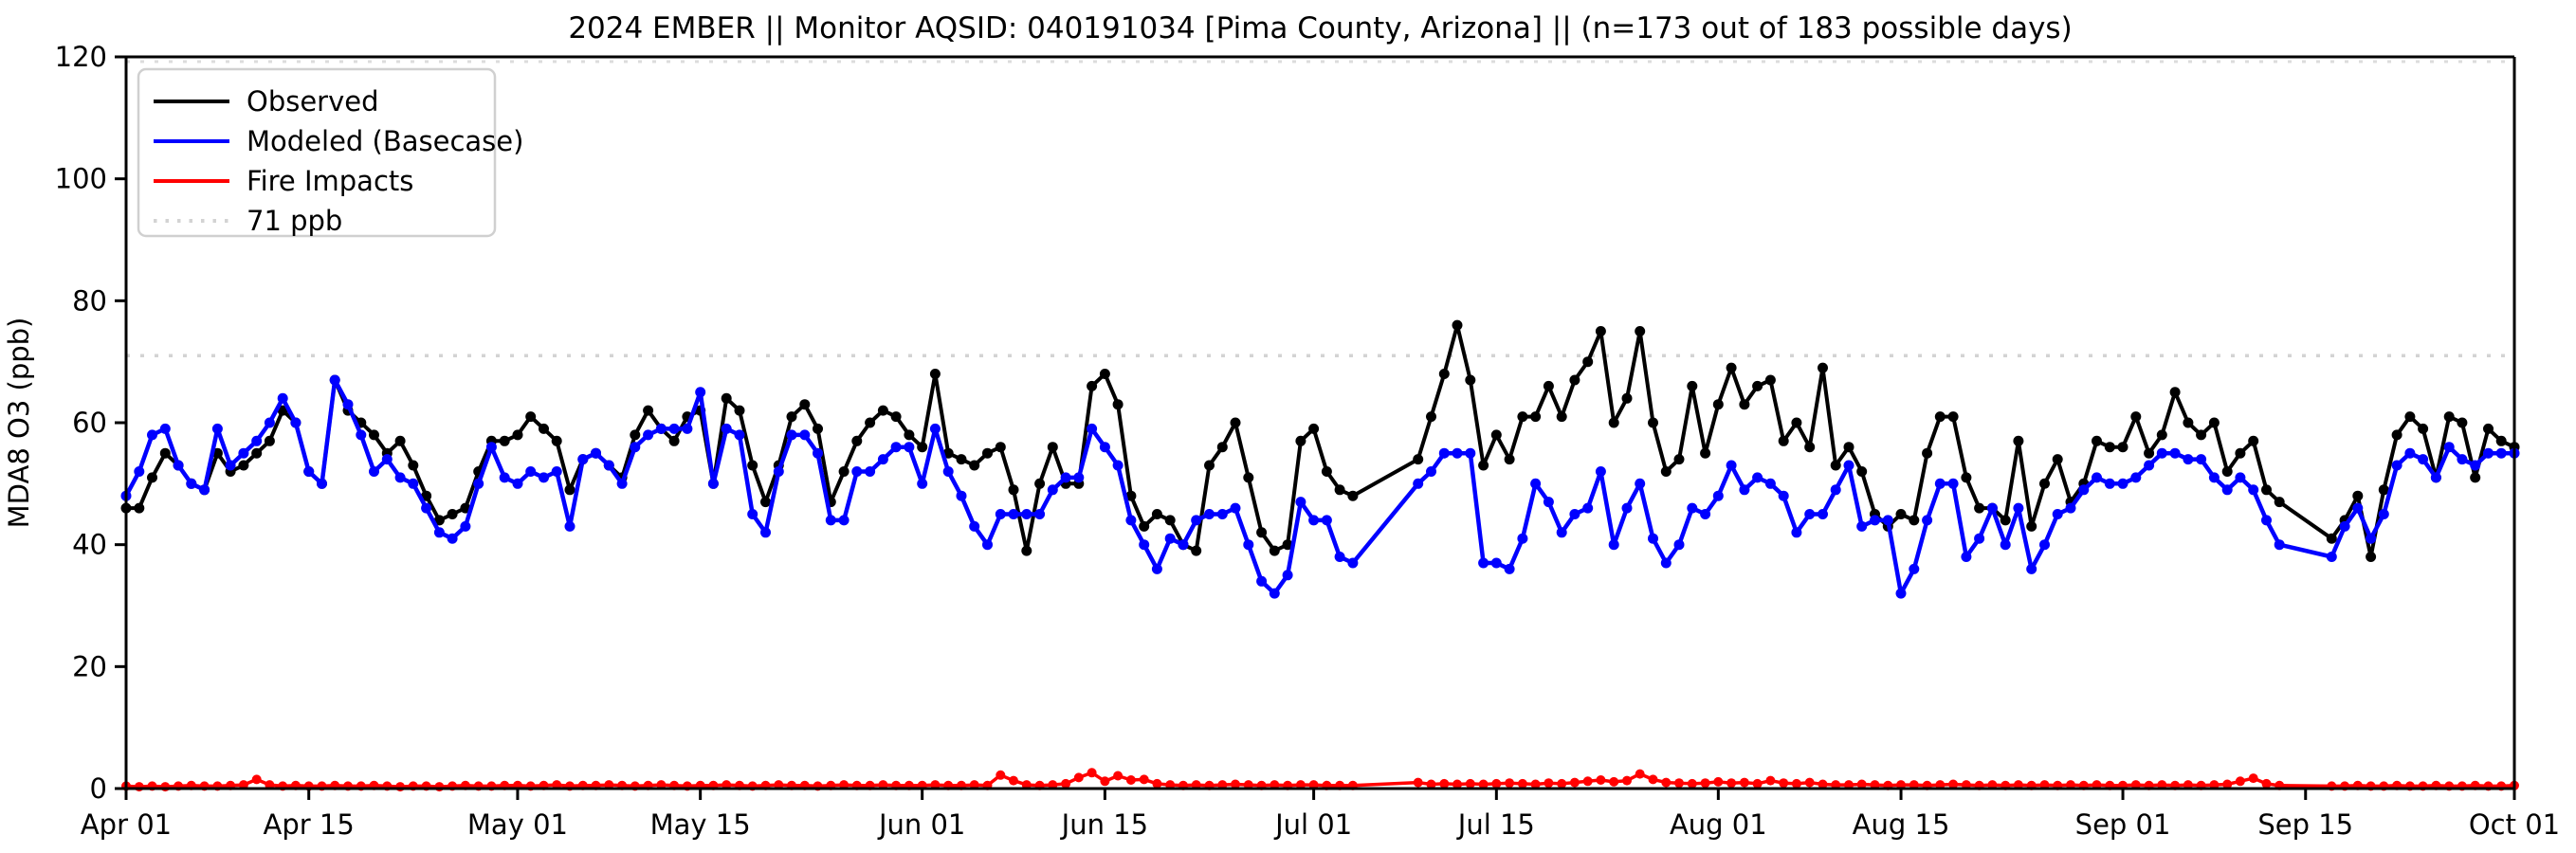  Describe the element at coordinates (1495, 824) in the screenshot. I see `x-tick-label: Jul 15` at that location.